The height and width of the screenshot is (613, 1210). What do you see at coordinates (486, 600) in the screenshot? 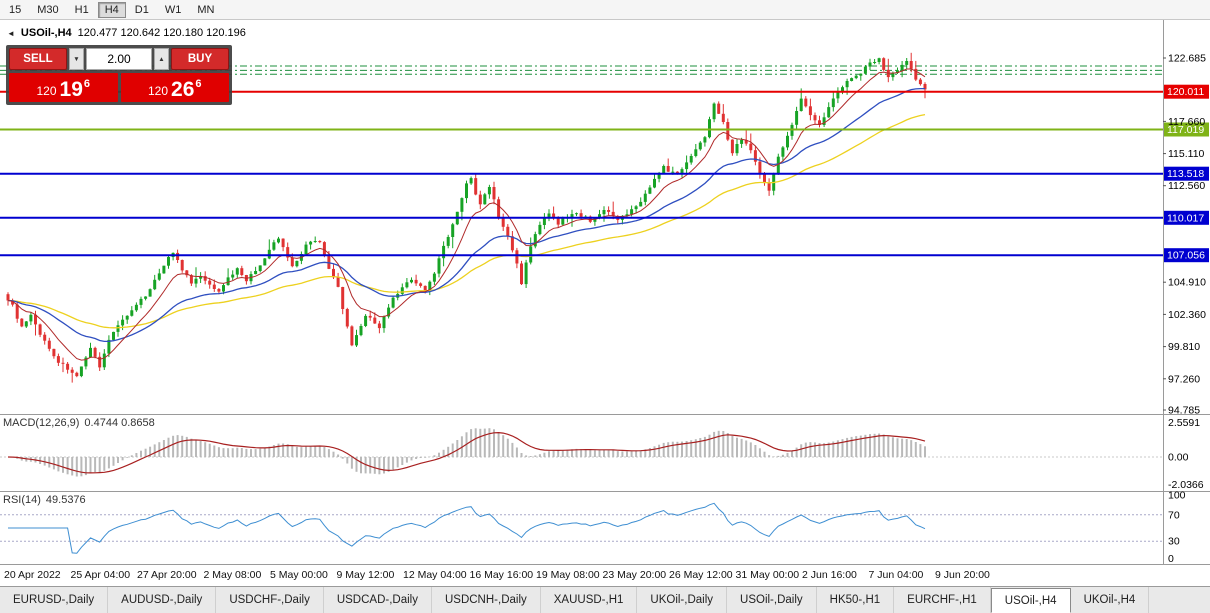
I see `symbol-tab: USDCNH-,Daily` at bounding box center [486, 600].